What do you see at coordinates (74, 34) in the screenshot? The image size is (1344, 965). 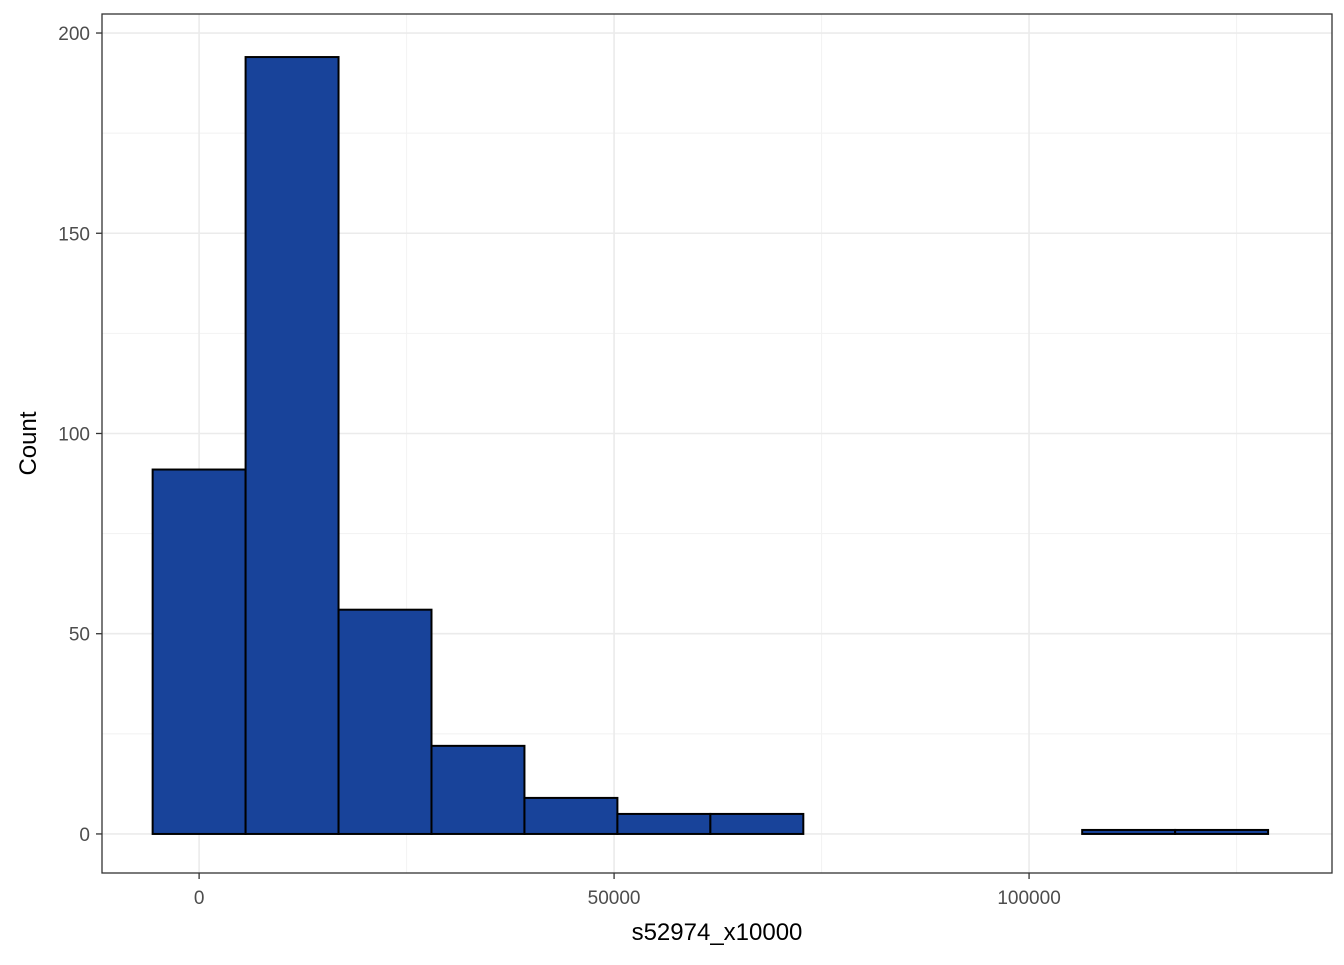 I see `y-tick-label: 200` at bounding box center [74, 34].